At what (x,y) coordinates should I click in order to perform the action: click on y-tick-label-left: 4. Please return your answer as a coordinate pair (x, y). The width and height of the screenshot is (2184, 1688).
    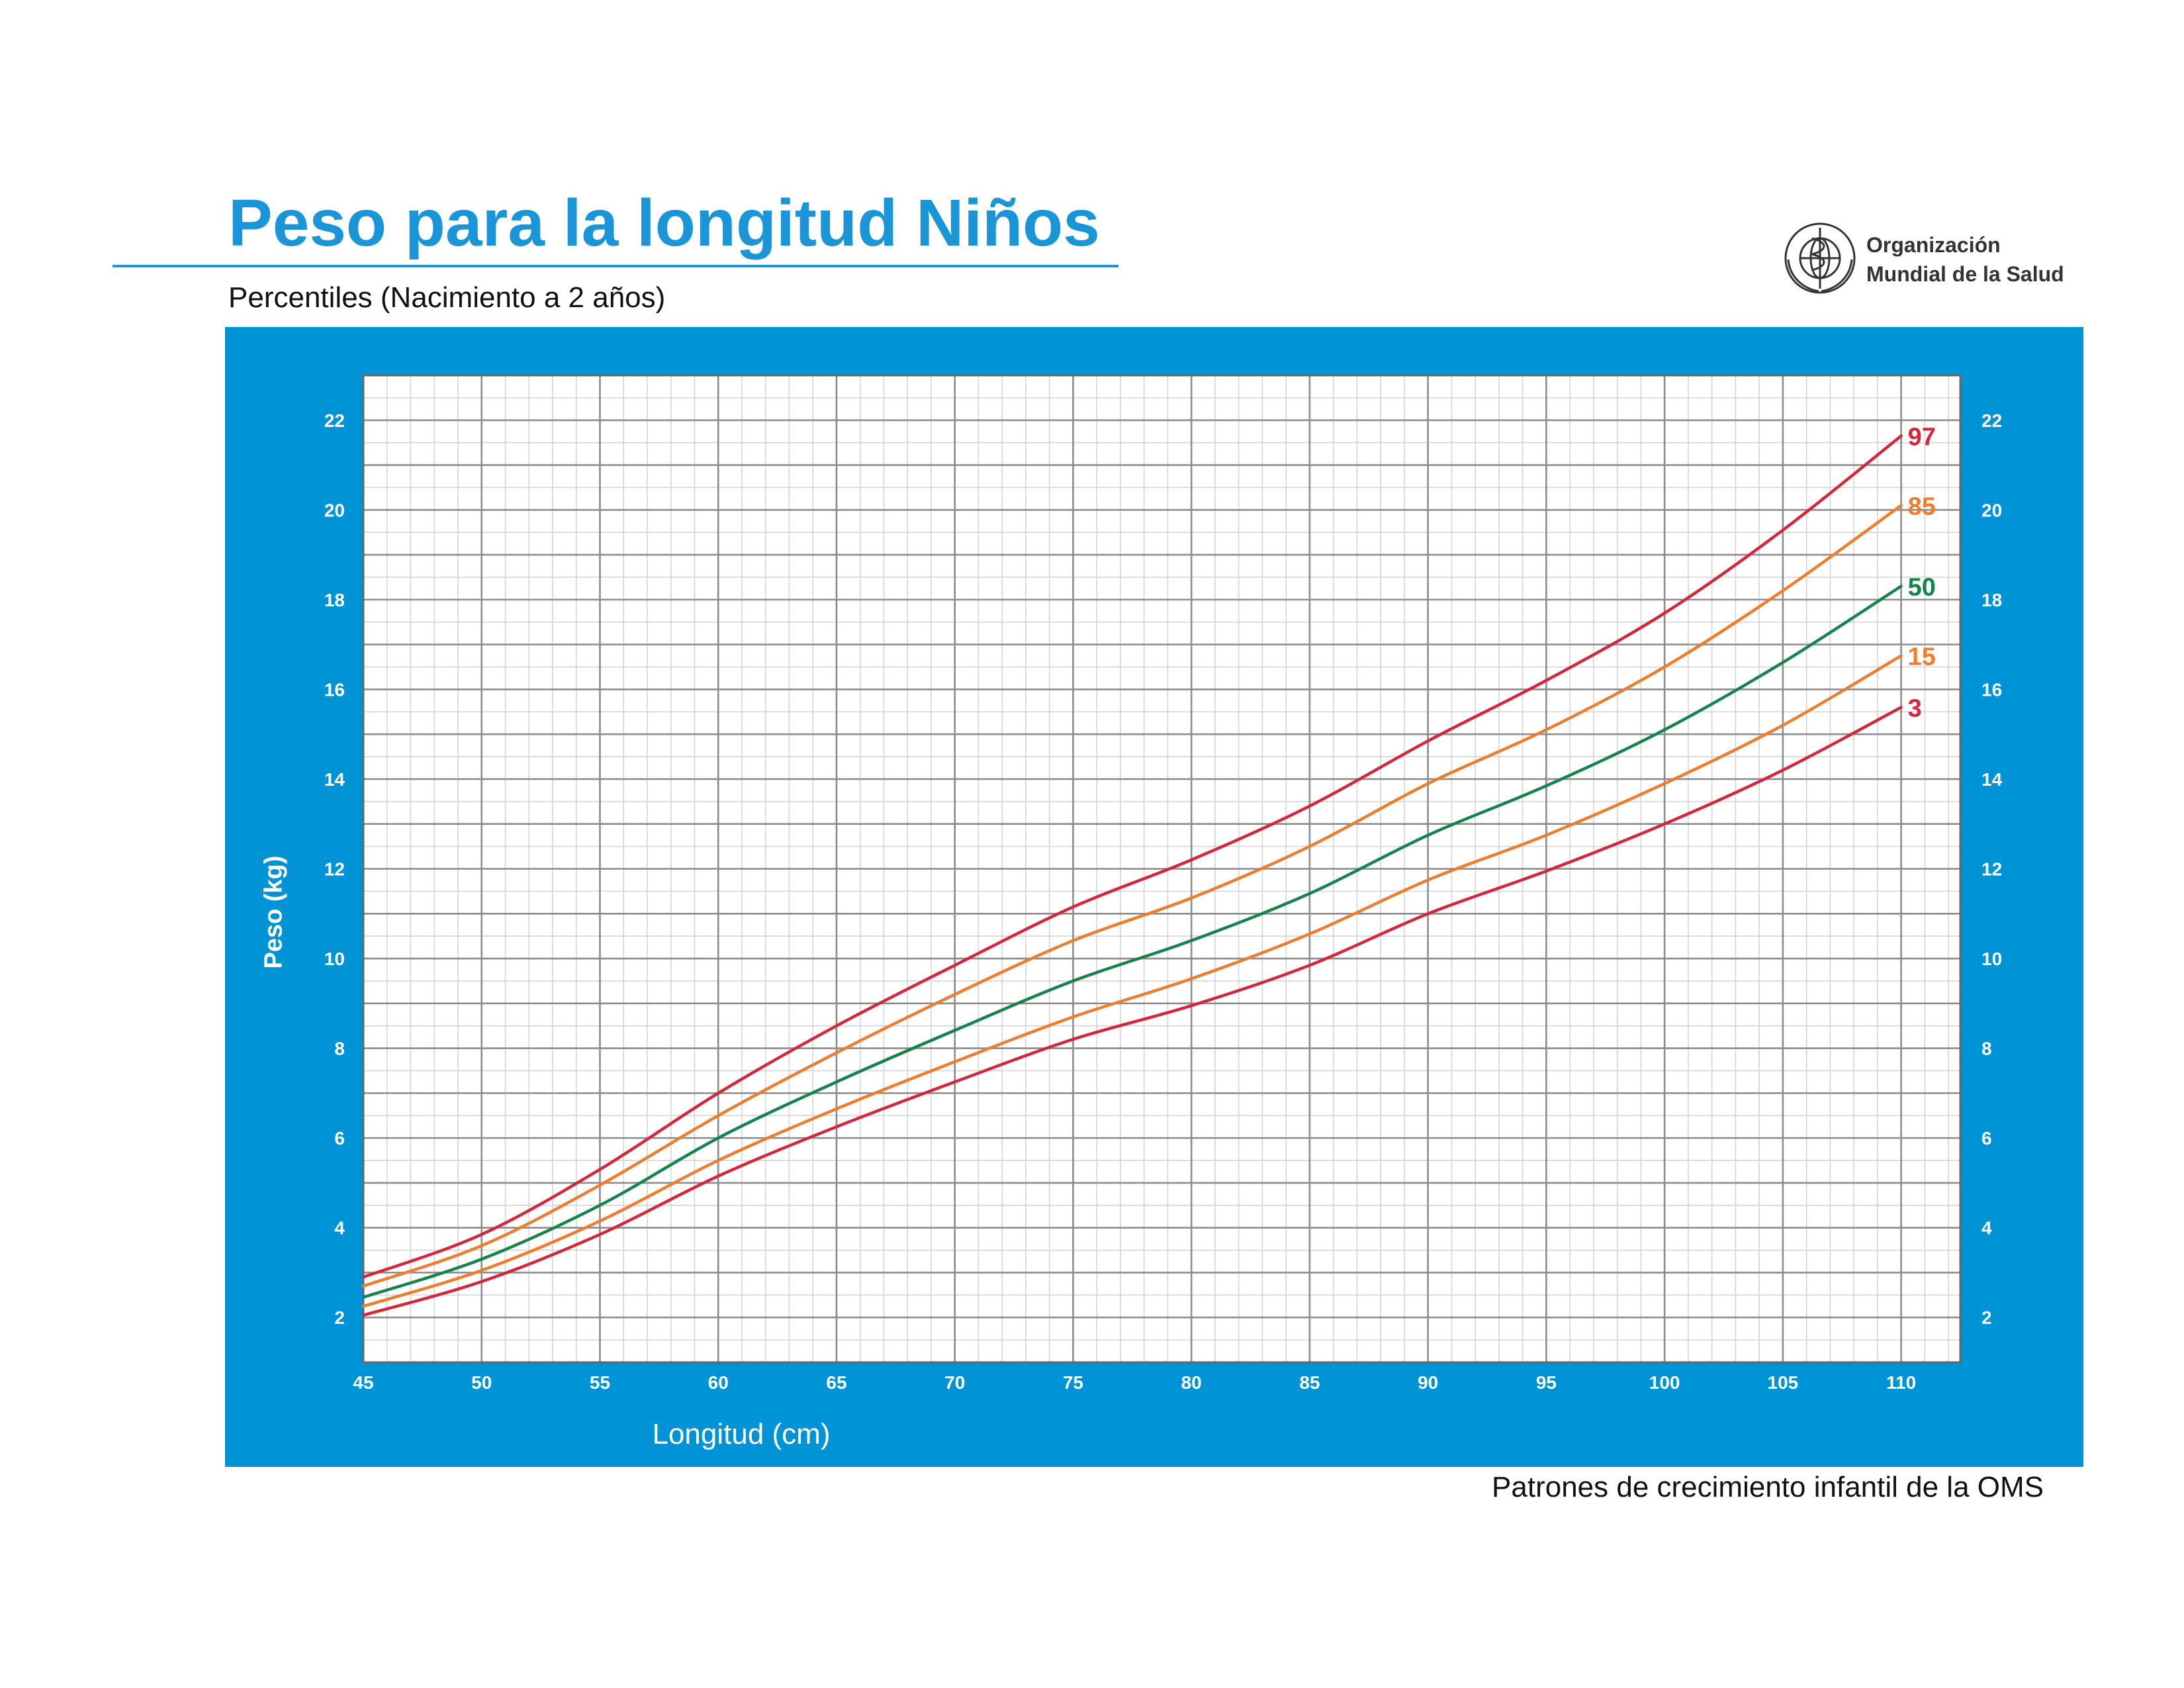
    Looking at the image, I should click on (339, 1228).